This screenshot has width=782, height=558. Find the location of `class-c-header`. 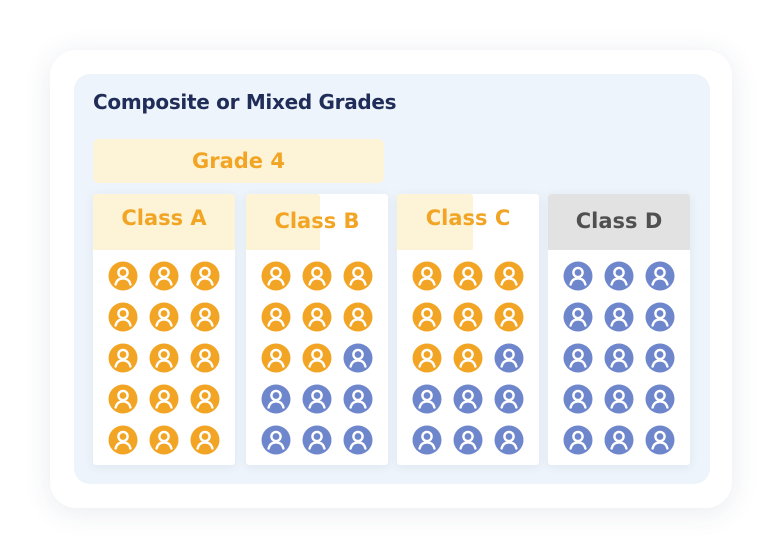

class-c-header is located at coordinates (435, 222).